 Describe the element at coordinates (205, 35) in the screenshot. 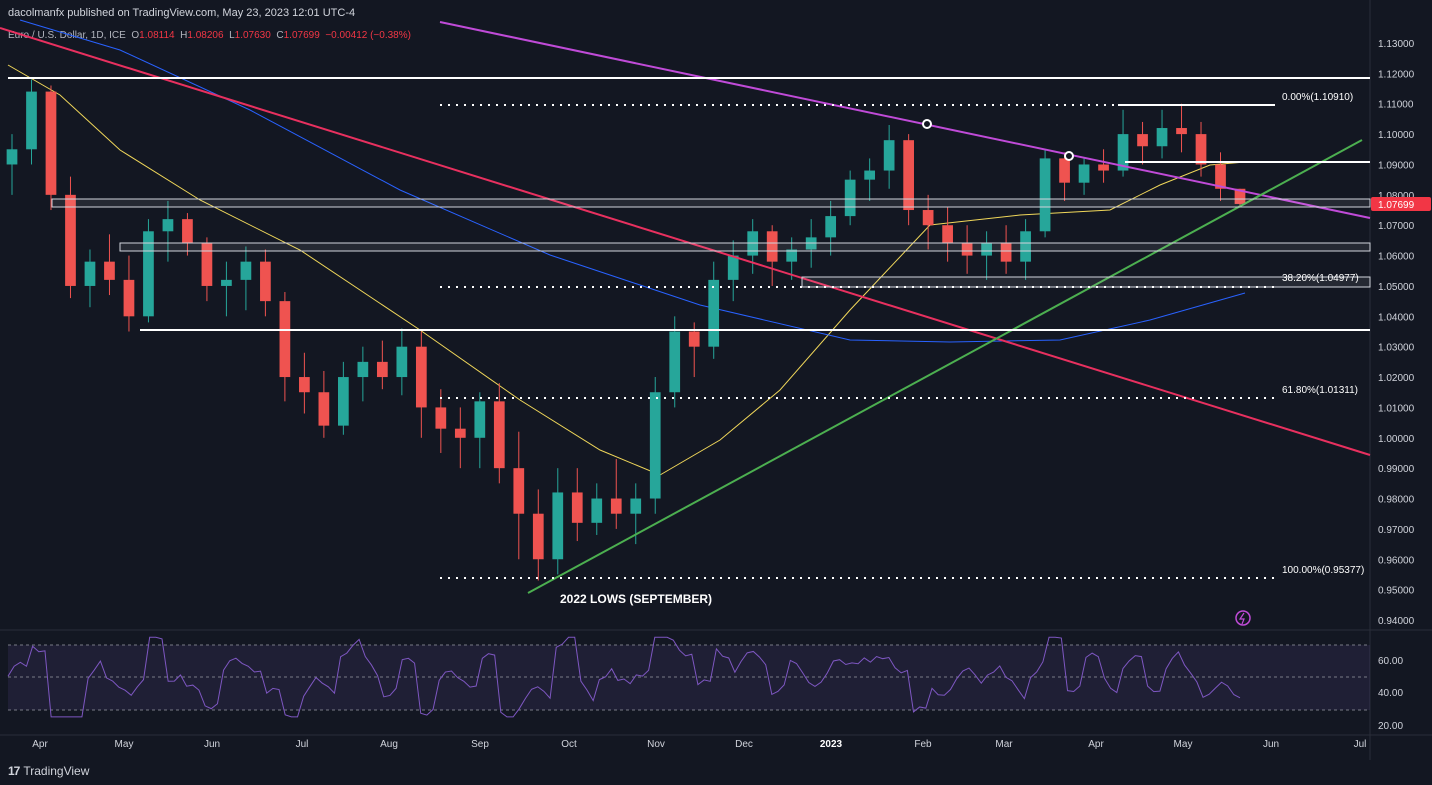

I see `high-value: 1.08206` at that location.